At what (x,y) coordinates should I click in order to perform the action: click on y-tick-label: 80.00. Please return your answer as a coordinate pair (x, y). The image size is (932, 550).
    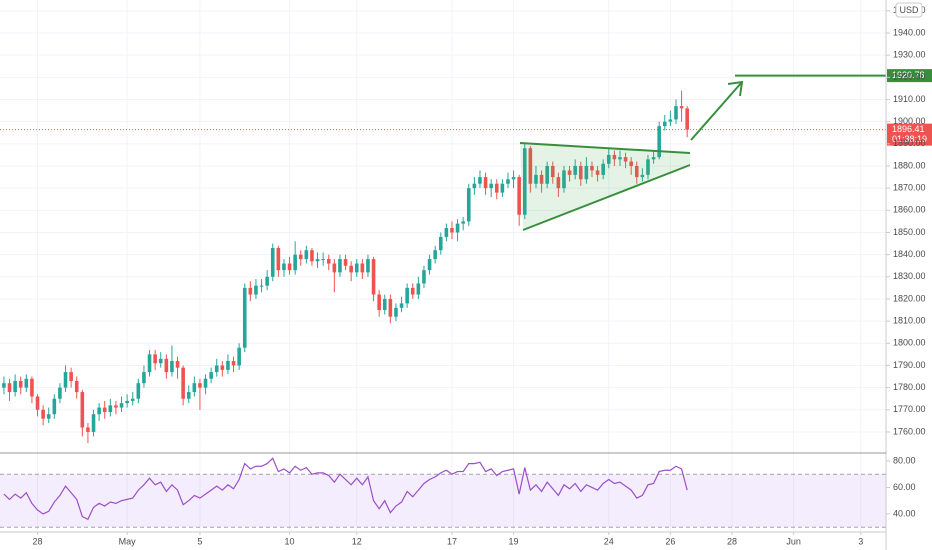
    Looking at the image, I should click on (904, 460).